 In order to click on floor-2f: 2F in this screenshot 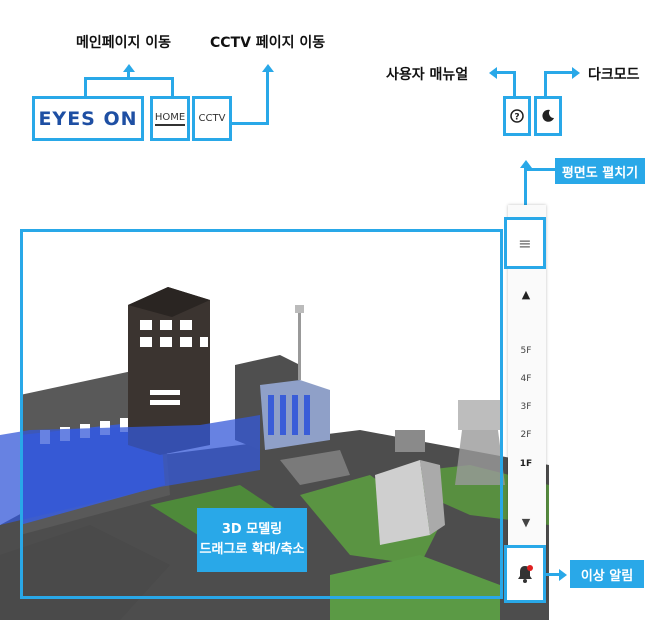, I will do `click(526, 435)`.